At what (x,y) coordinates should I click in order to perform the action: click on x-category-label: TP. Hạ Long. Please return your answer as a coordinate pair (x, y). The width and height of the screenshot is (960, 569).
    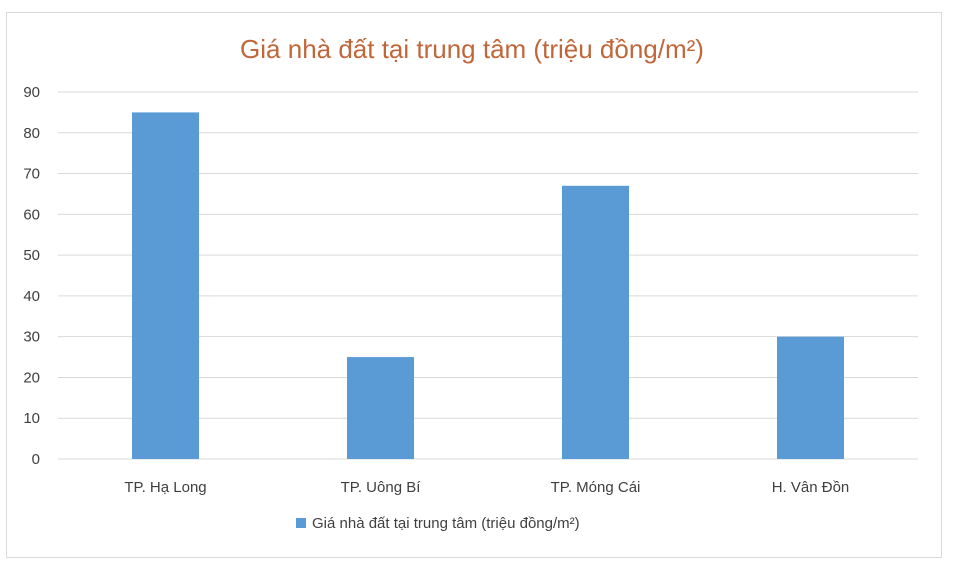
    Looking at the image, I should click on (165, 487).